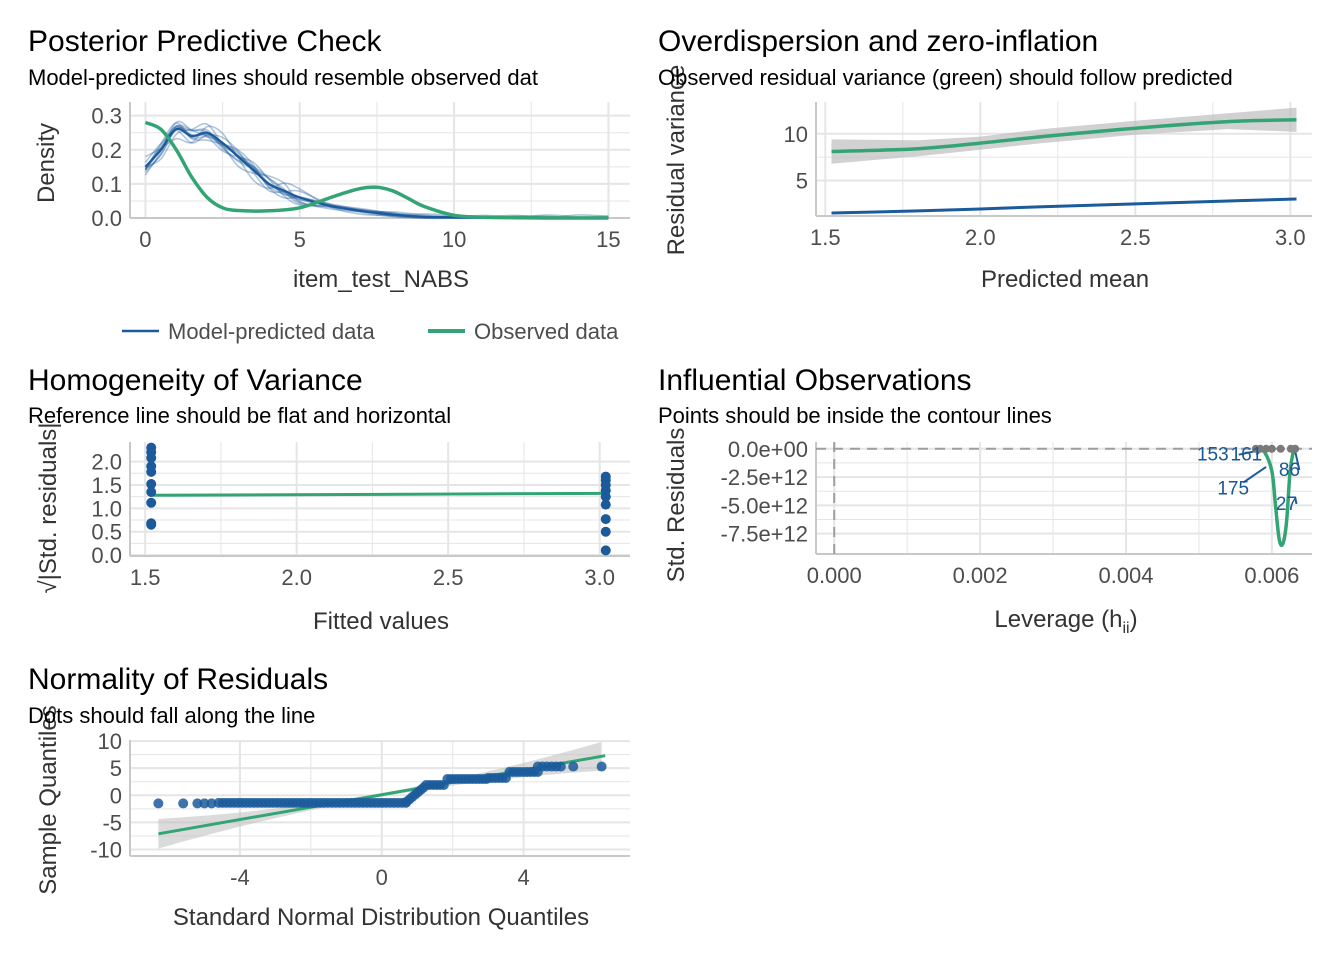 This screenshot has width=1344, height=960. What do you see at coordinates (1271, 575) in the screenshot?
I see `x-tick-label: 0.006` at bounding box center [1271, 575].